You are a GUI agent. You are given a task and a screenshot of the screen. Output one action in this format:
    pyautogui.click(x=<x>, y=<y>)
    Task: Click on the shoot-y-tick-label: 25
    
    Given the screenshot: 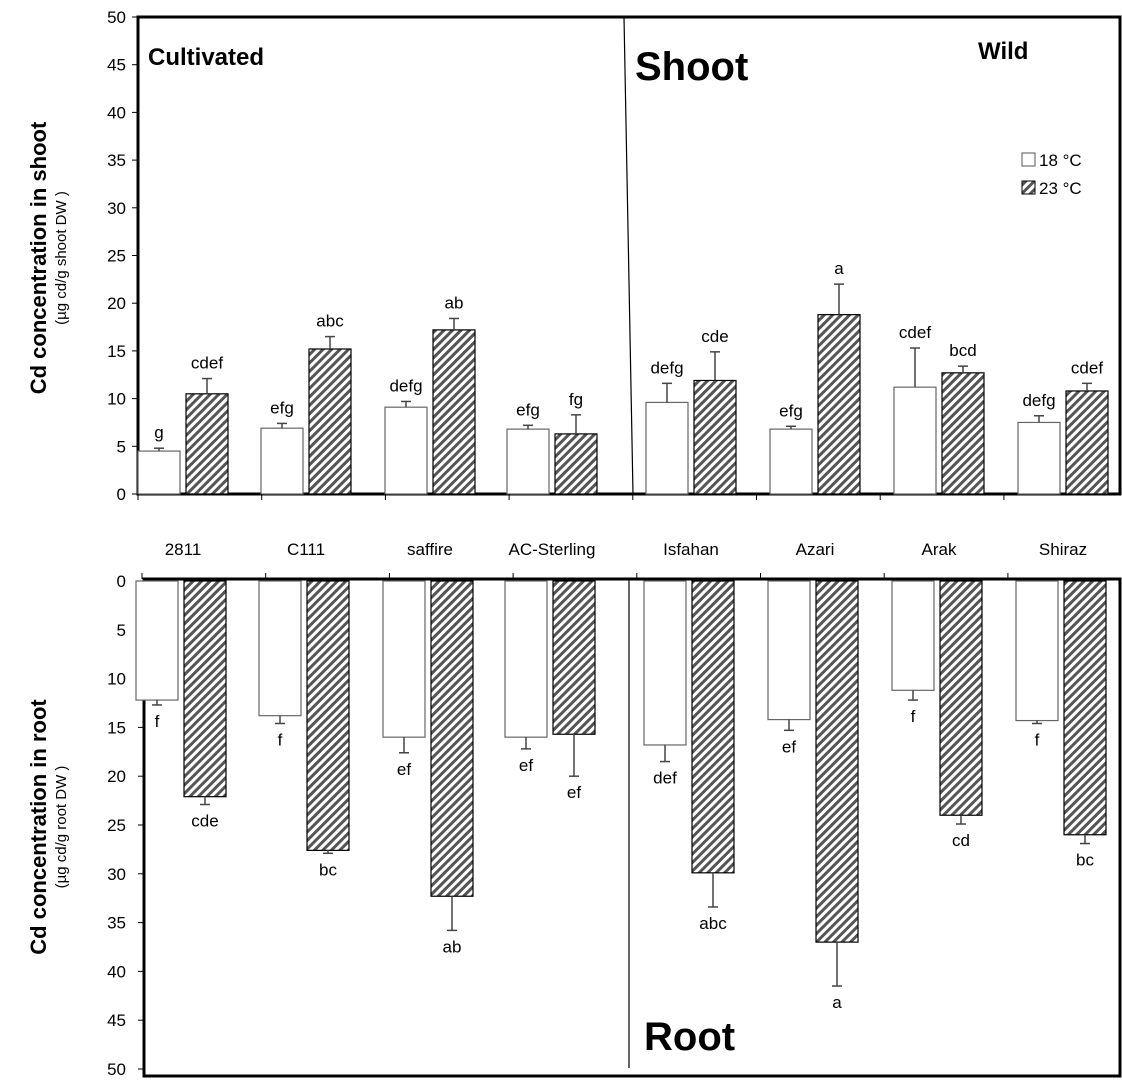 What is the action you would take?
    pyautogui.click(x=116, y=256)
    